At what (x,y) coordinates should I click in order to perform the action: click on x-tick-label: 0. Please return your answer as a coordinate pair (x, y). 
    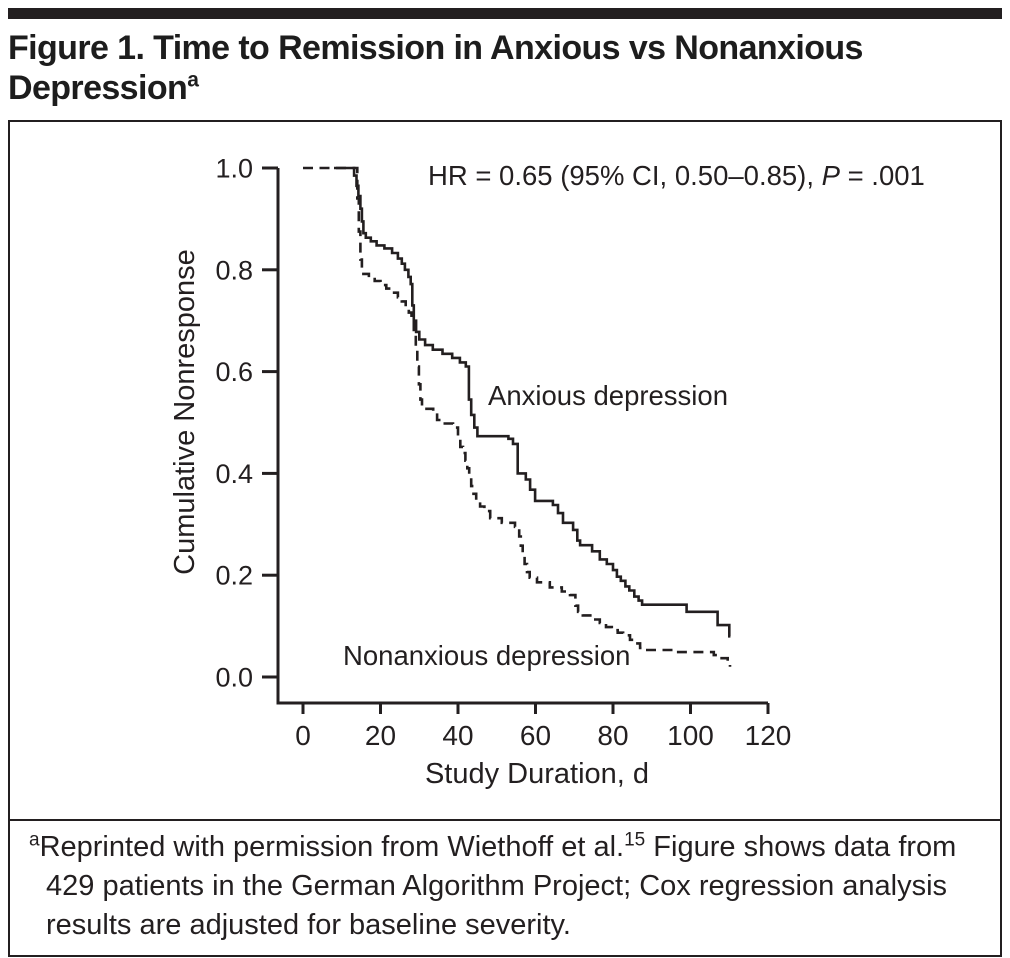
    Looking at the image, I should click on (303, 735).